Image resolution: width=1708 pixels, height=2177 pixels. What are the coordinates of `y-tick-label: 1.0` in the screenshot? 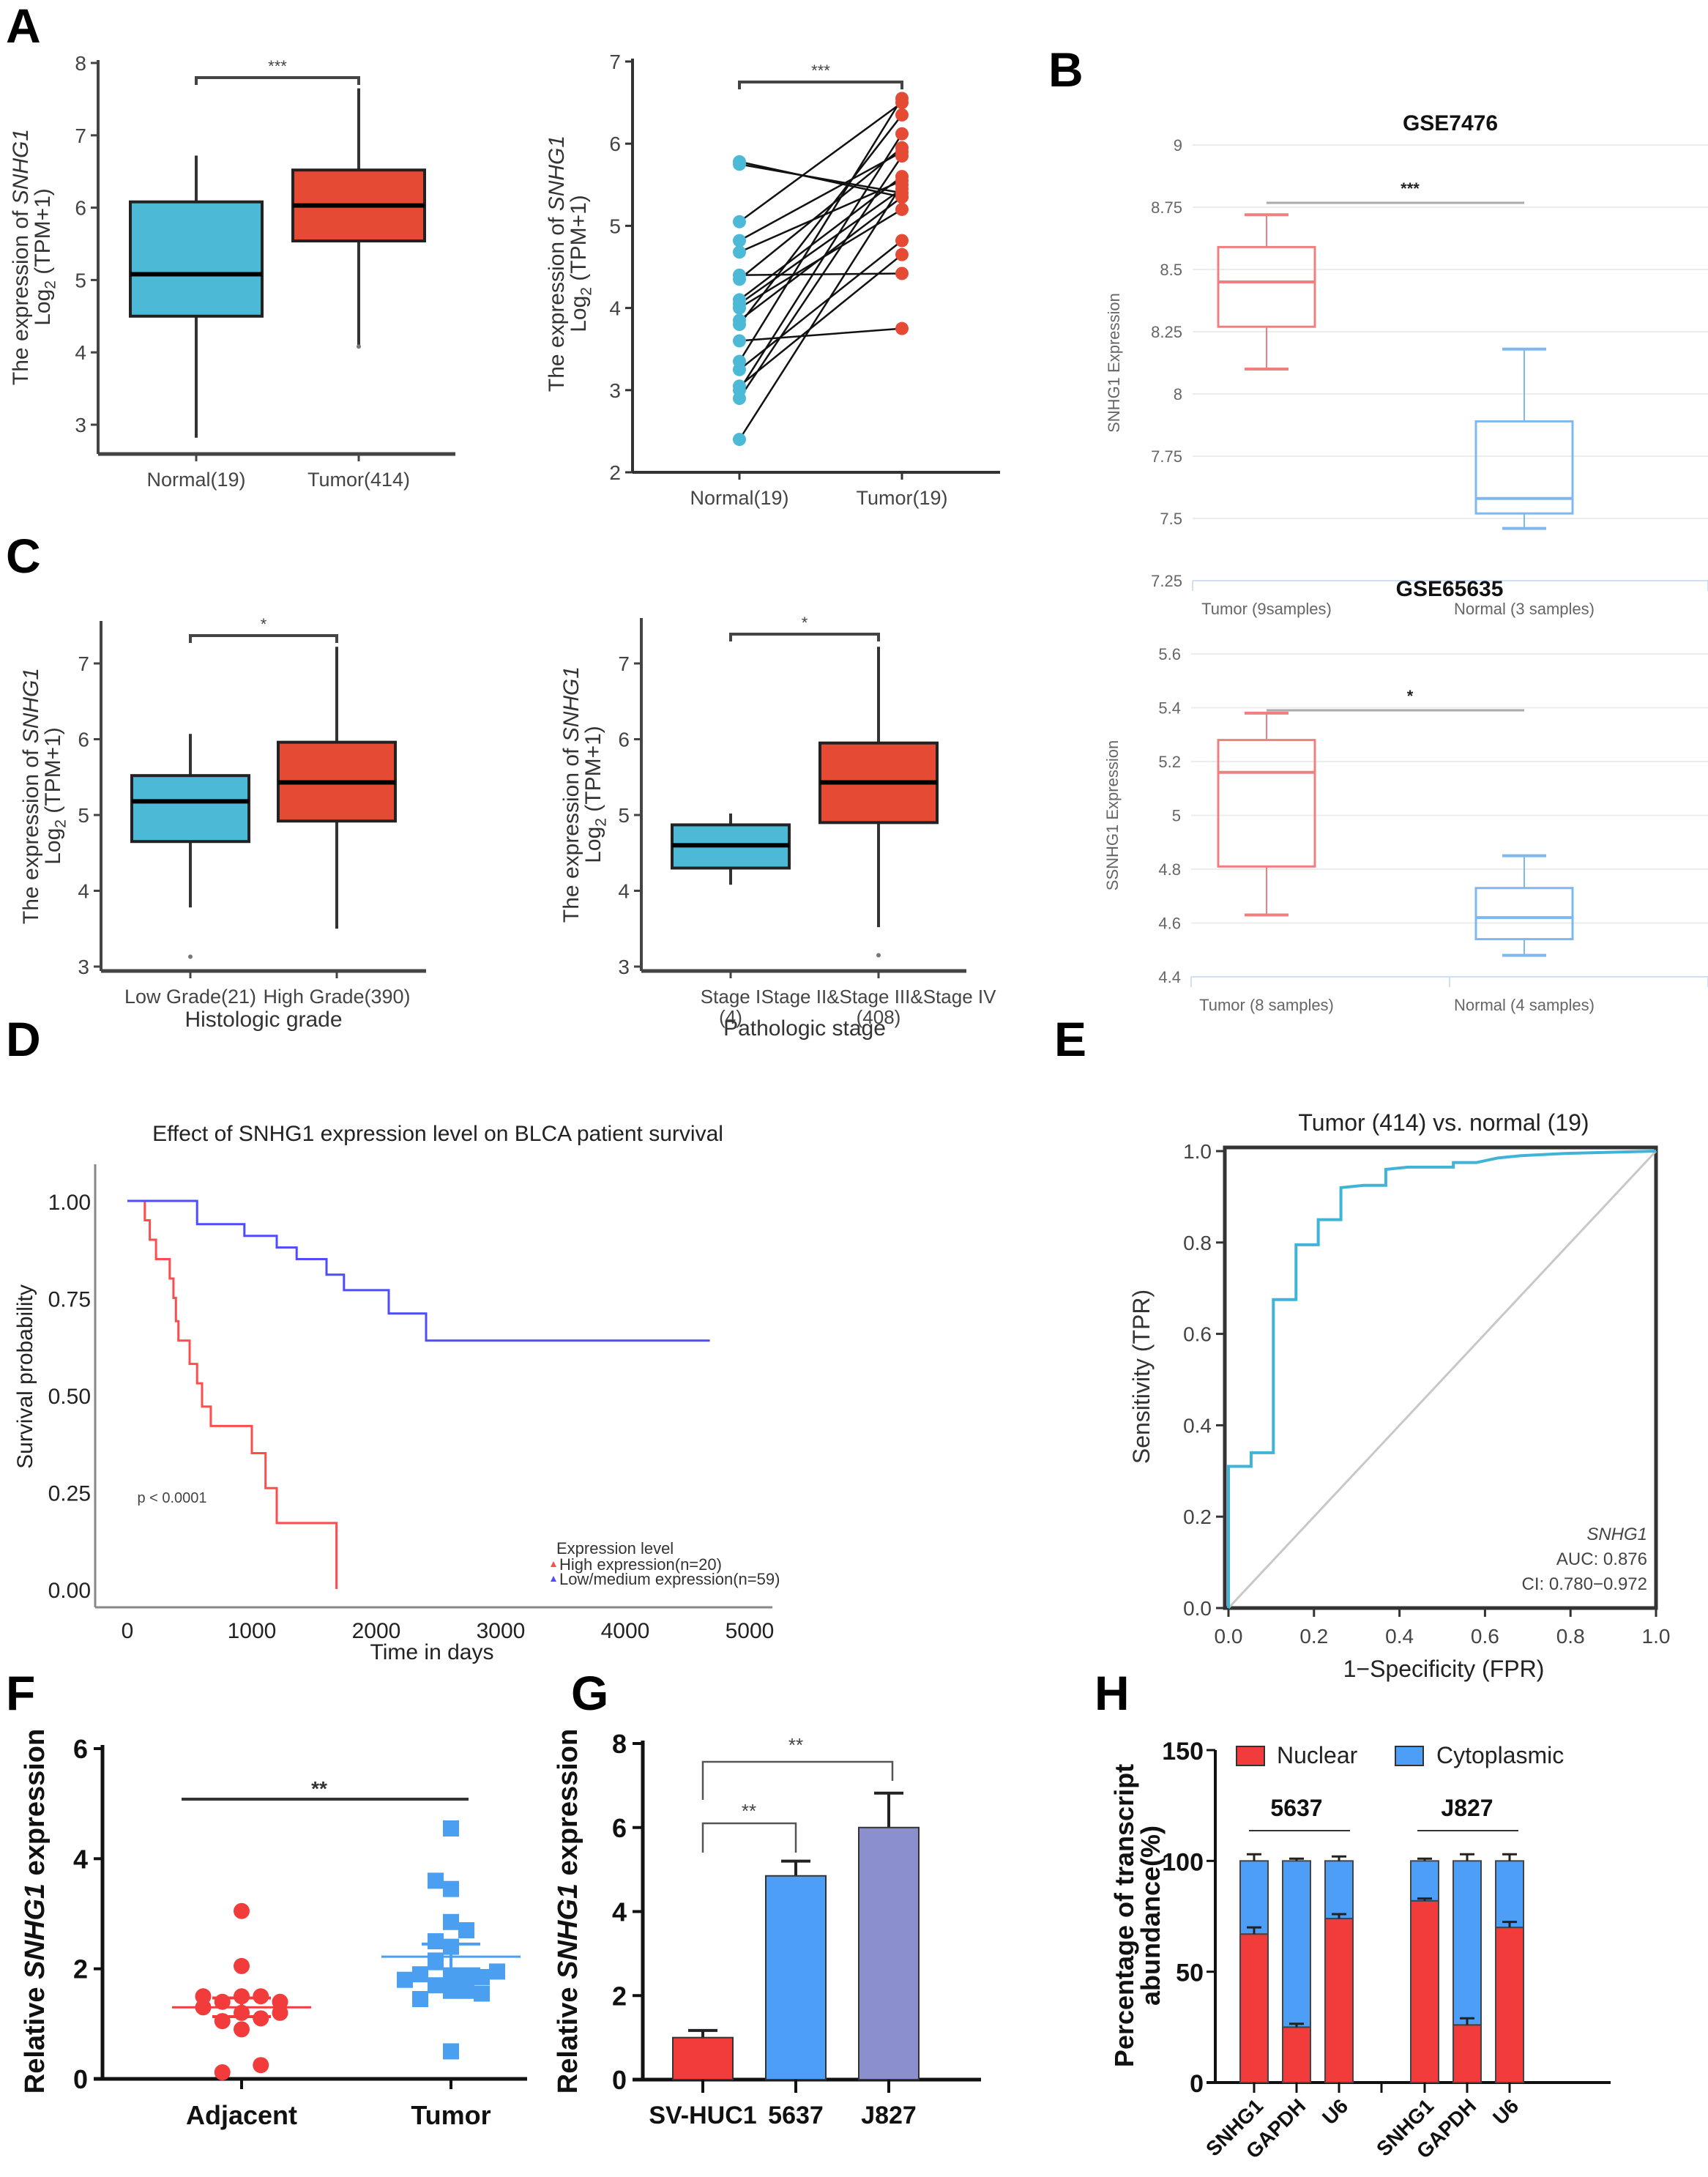 It's located at (1197, 1151).